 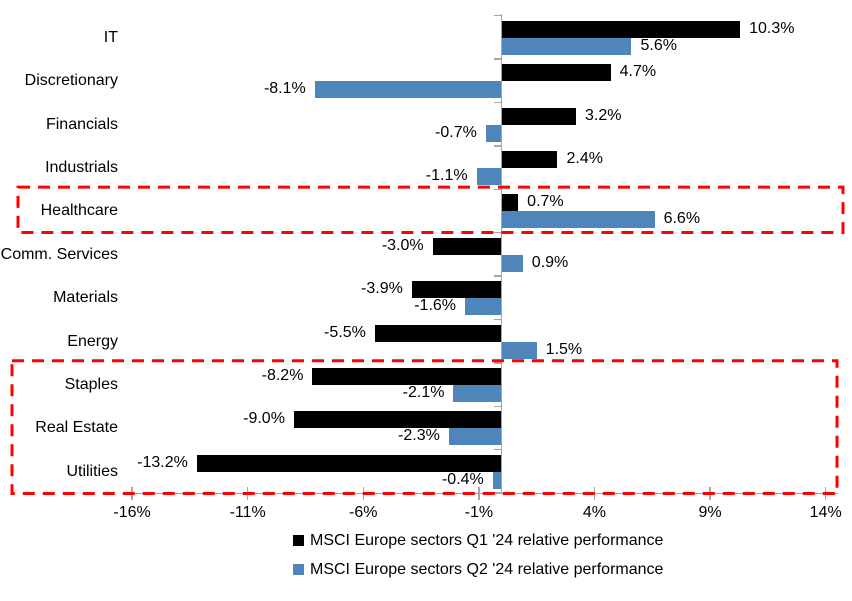 I want to click on value-label-q2-healthcare: 6.6%, so click(x=682, y=219).